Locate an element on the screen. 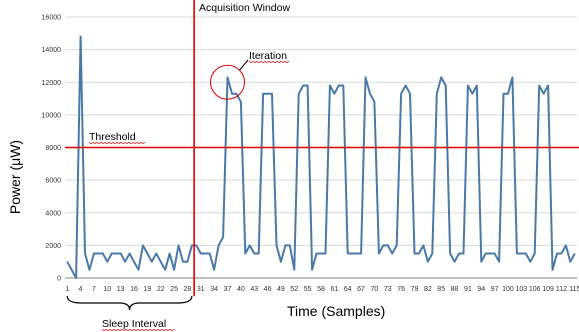  sleep-interval-brace is located at coordinates (129, 303).